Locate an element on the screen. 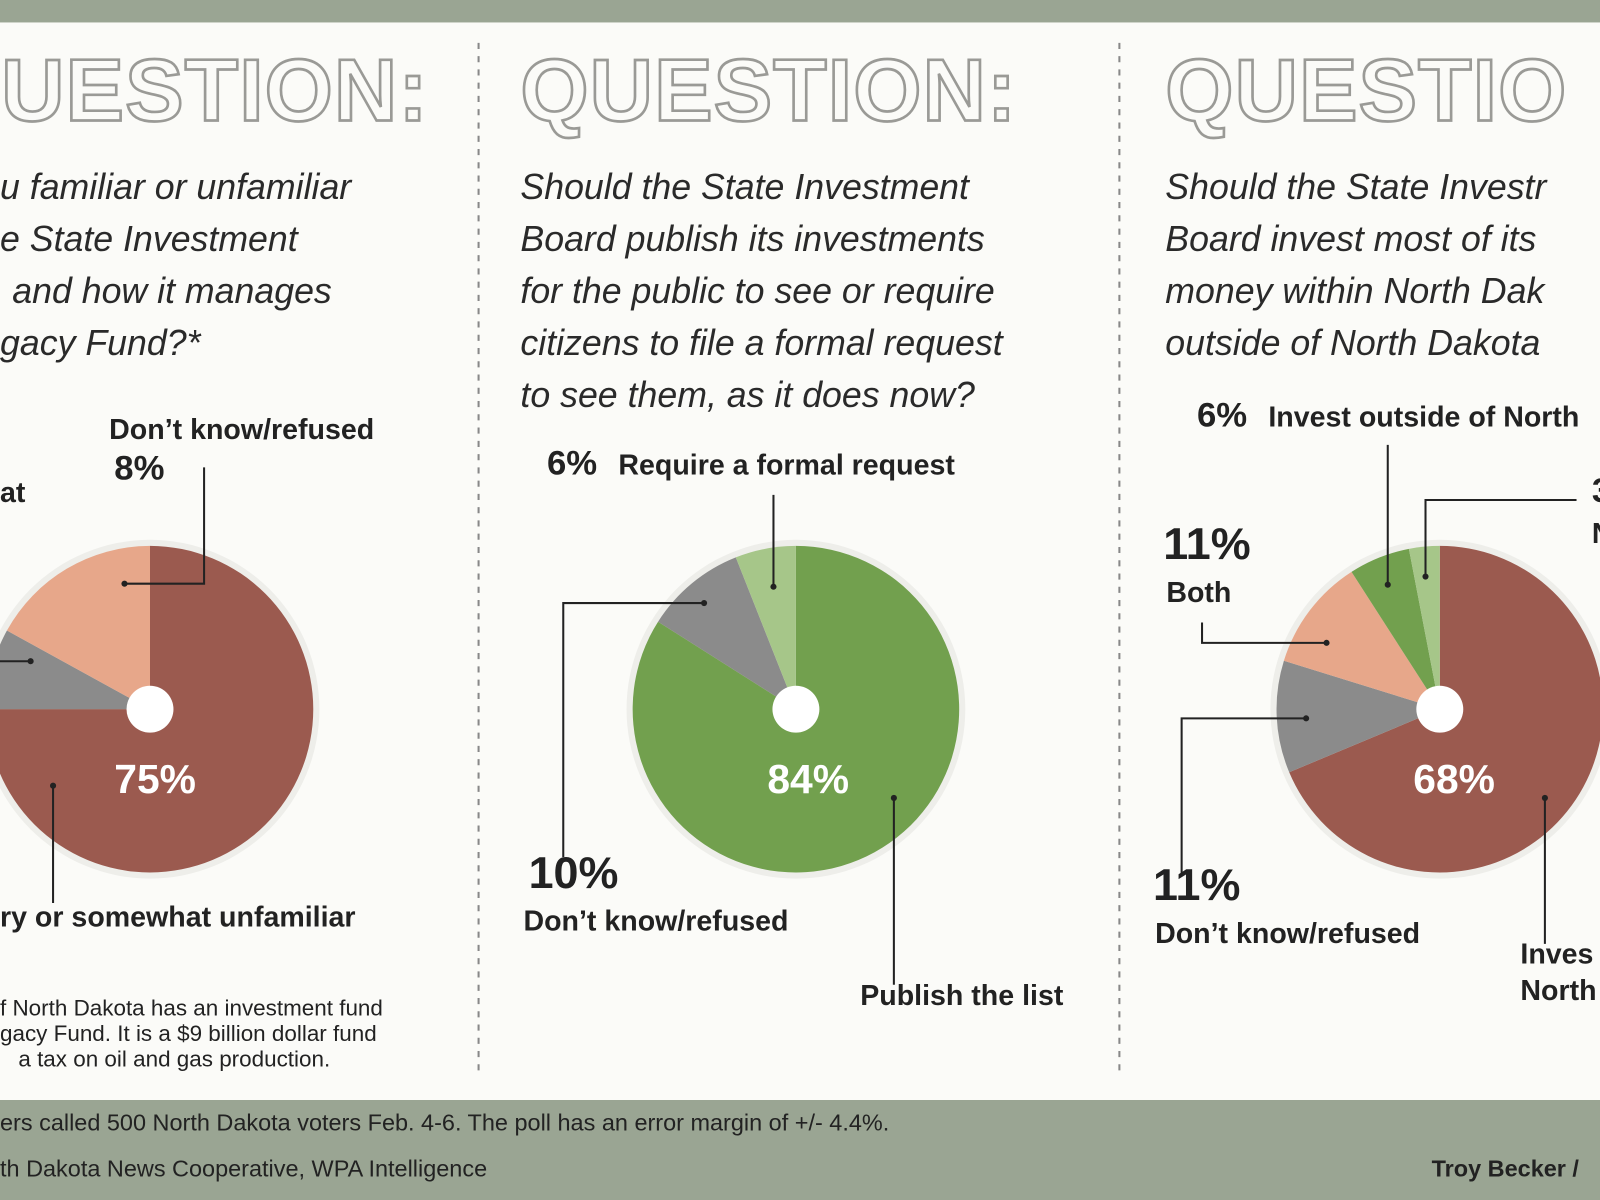 The width and height of the screenshot is (1600, 1200). question-heading: QUESTION: is located at coordinates (768, 90).